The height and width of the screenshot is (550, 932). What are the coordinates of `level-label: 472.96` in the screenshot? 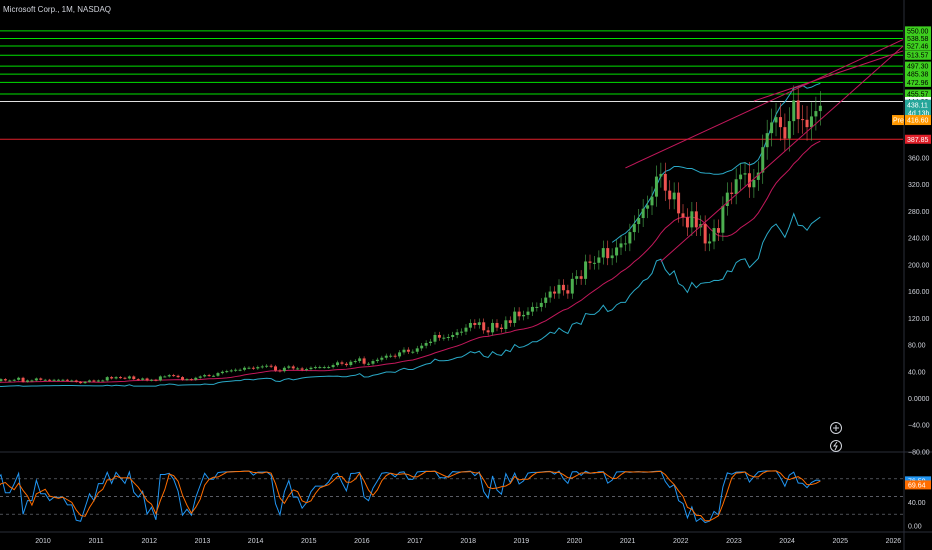 It's located at (918, 83).